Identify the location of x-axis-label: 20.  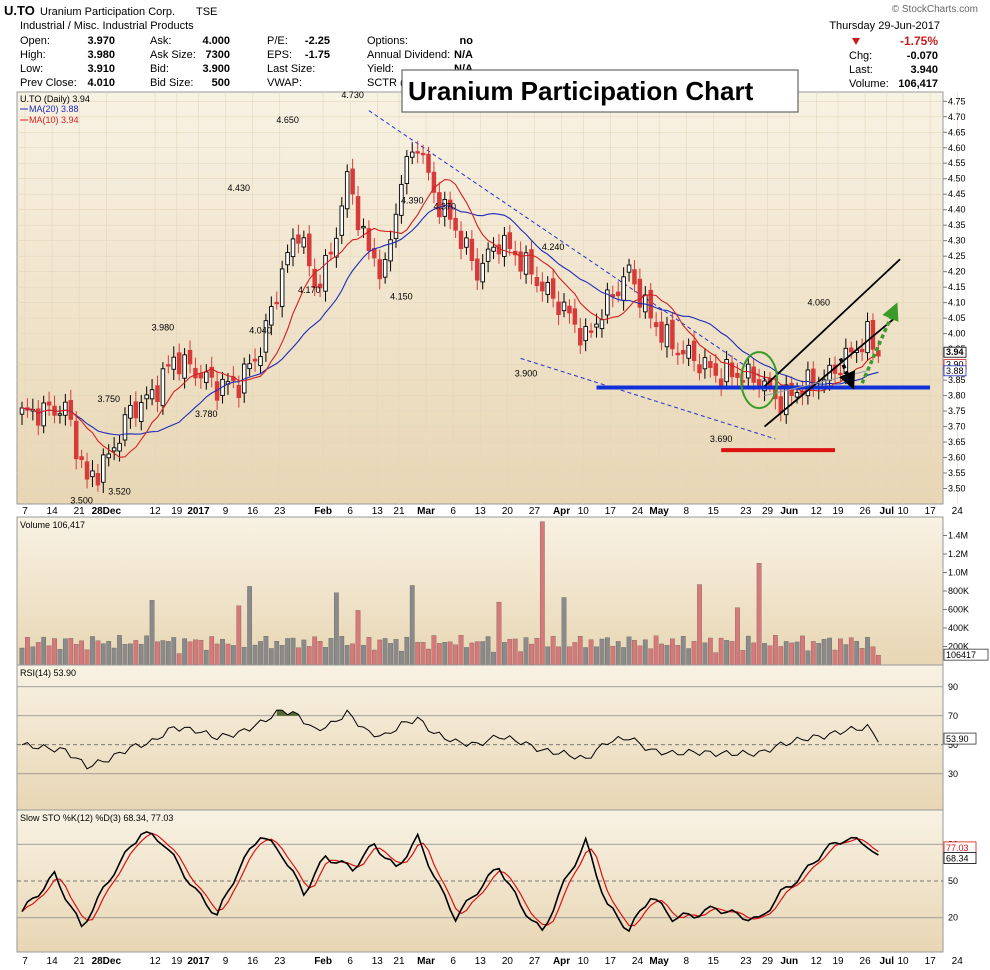
(508, 961).